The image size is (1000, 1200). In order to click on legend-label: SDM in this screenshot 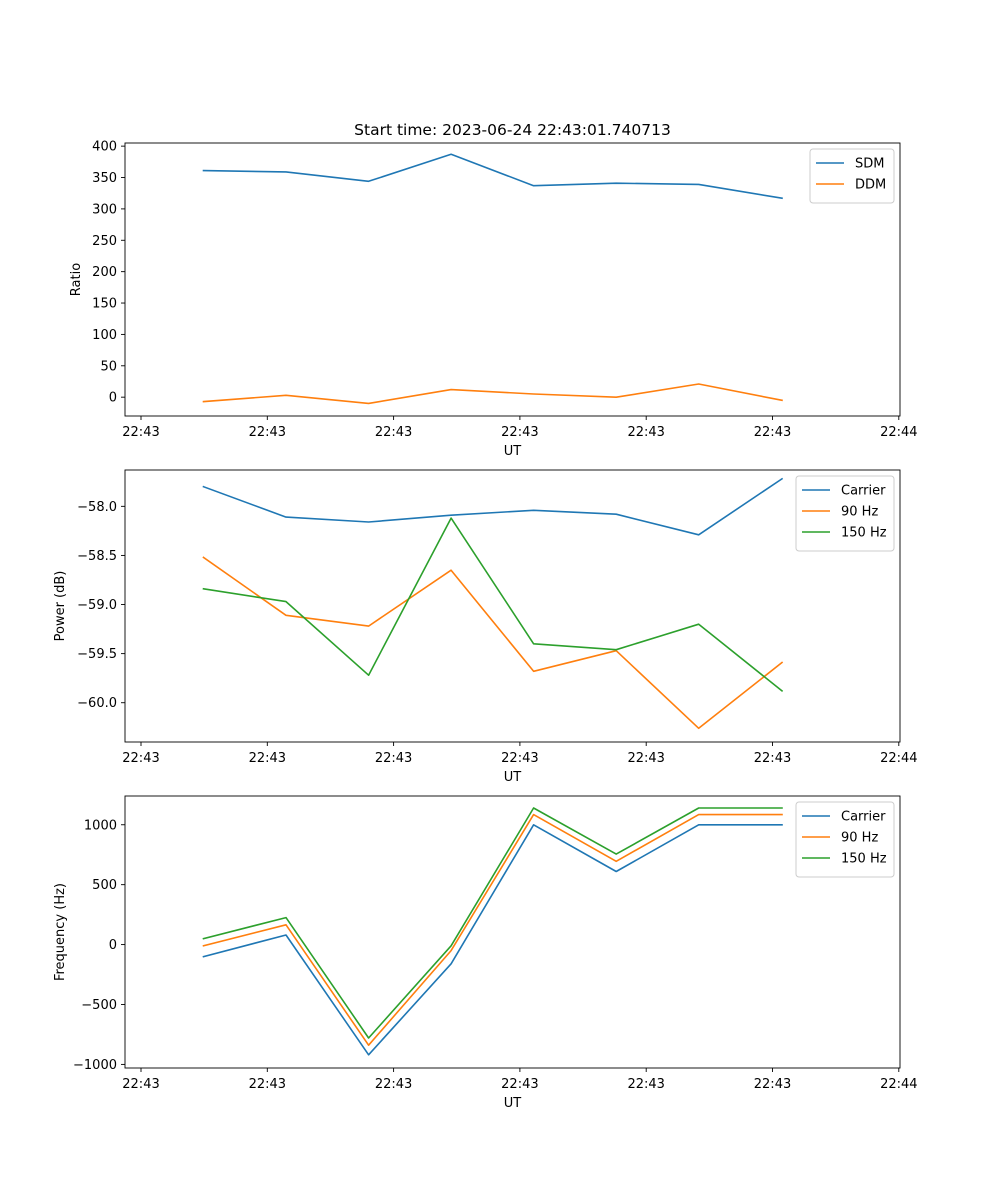, I will do `click(869, 164)`.